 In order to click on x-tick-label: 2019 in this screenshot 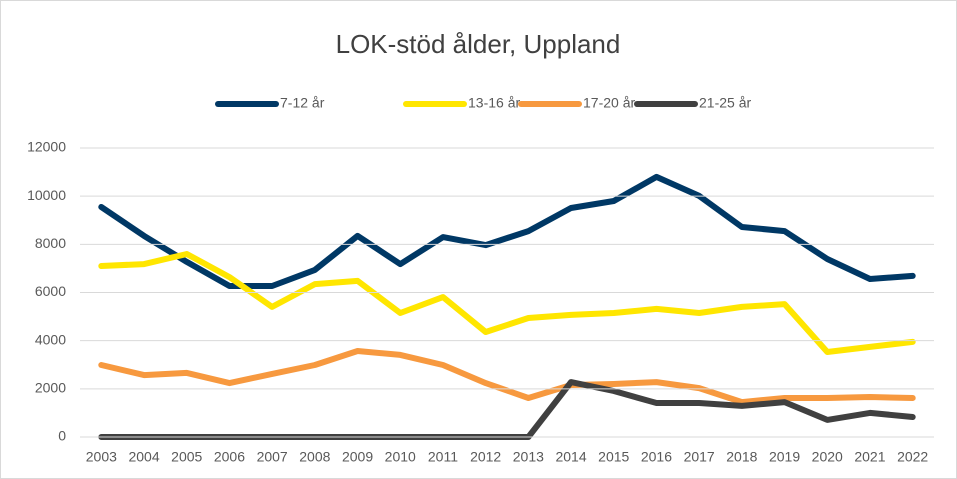, I will do `click(784, 457)`.